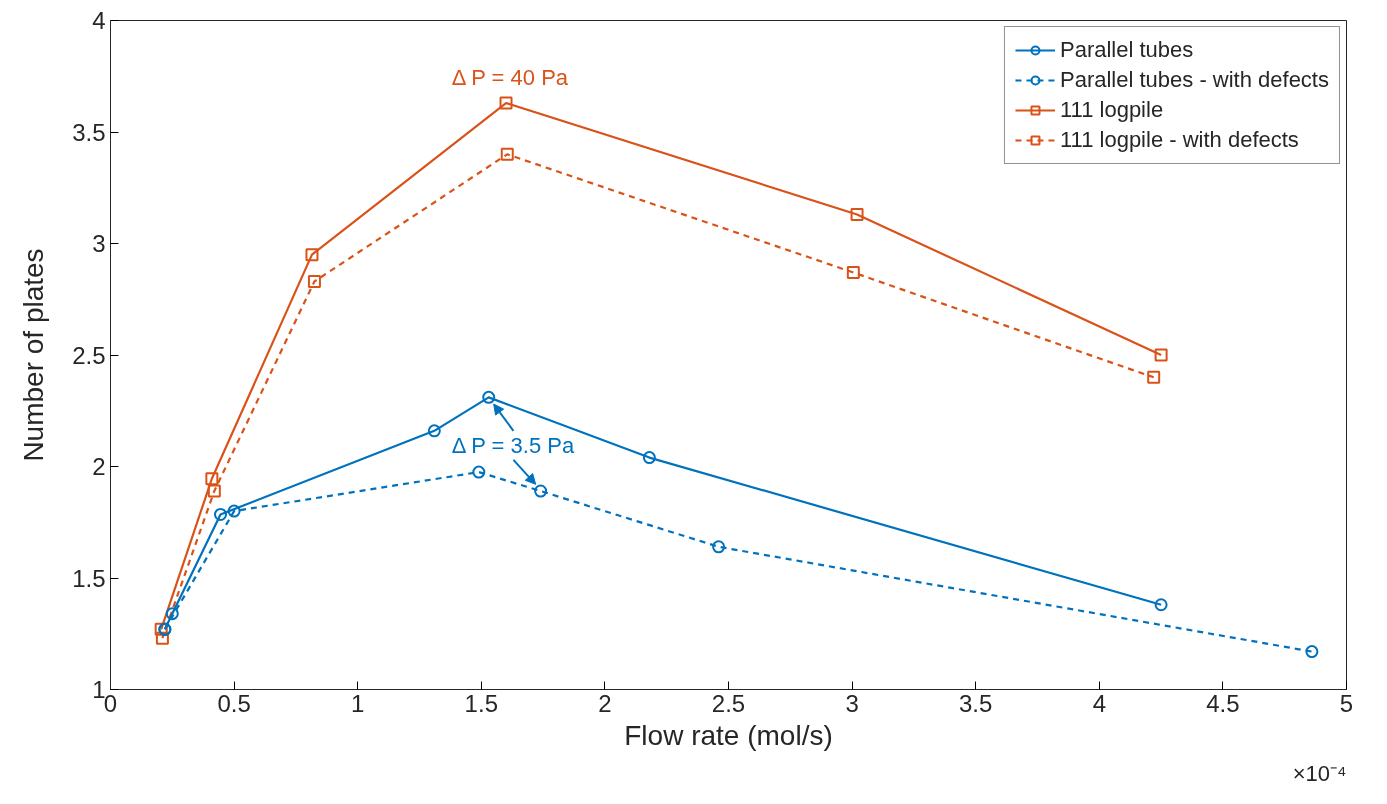  I want to click on legend-label: 111 logpile - with defects, so click(1179, 140).